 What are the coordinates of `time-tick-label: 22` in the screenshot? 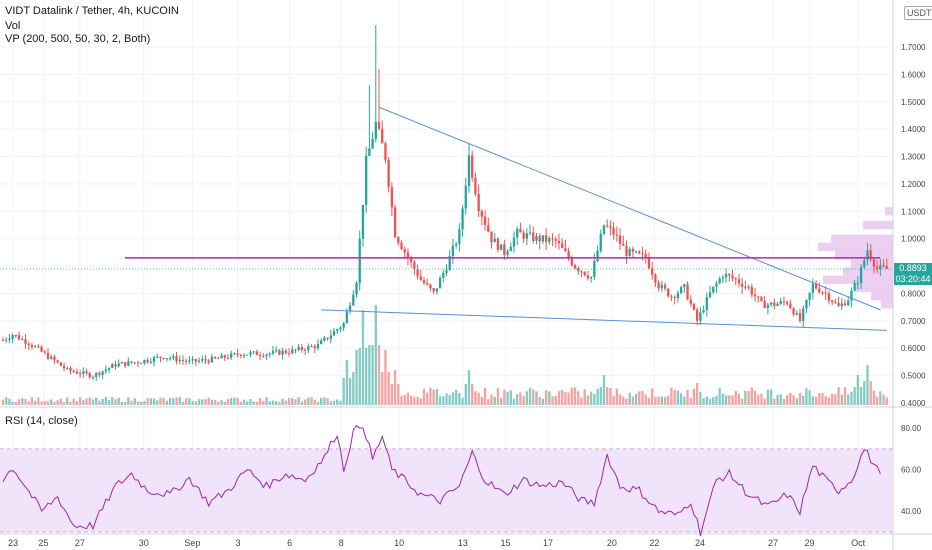 It's located at (654, 543).